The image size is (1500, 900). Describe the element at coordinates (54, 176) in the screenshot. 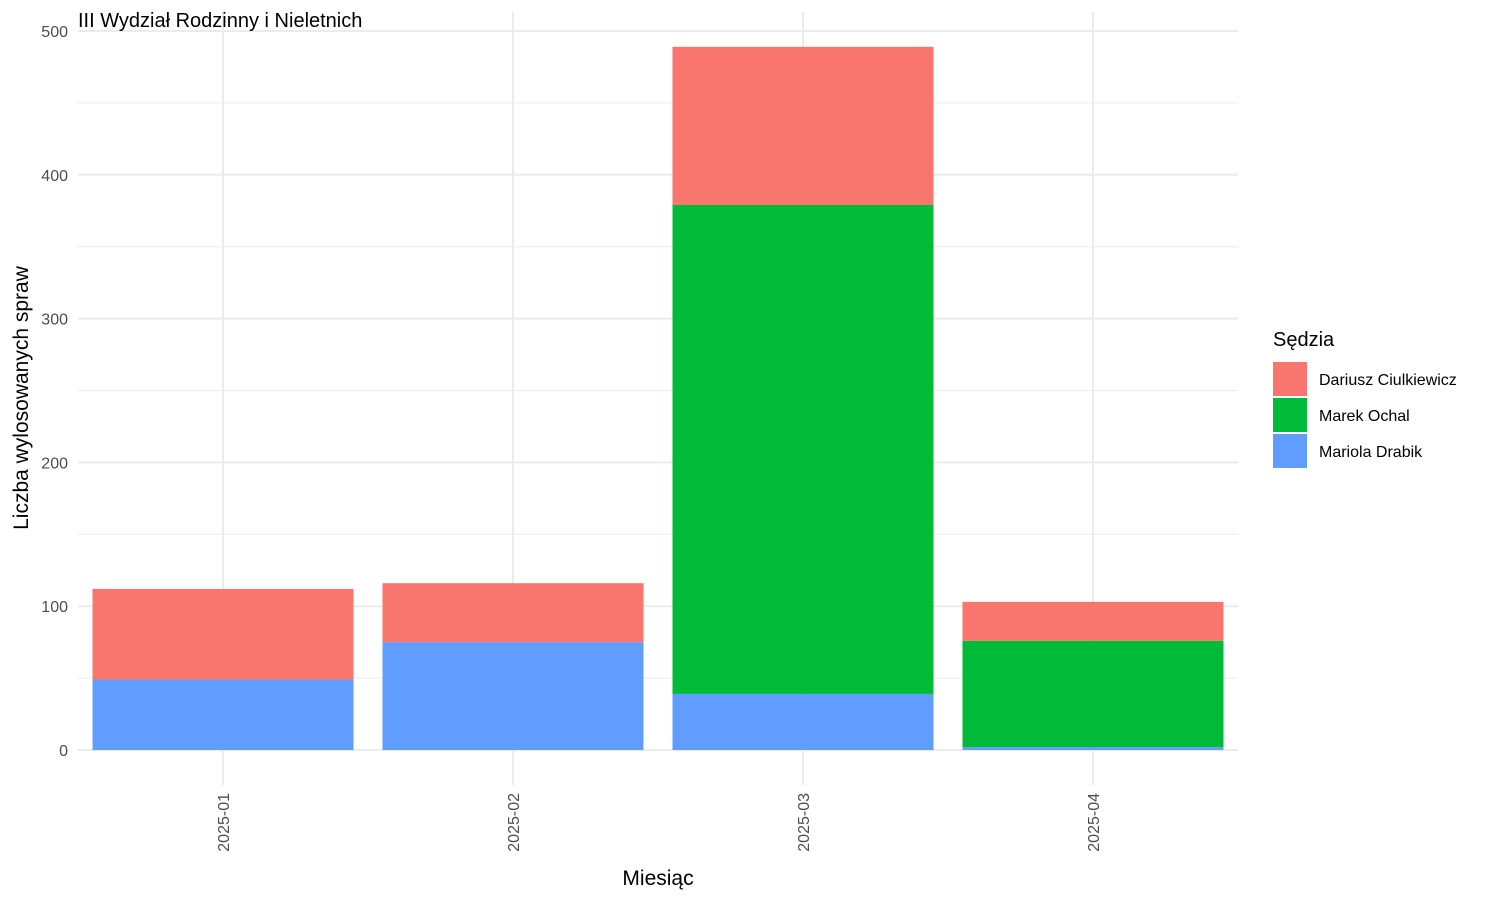

I see `y-tick-label: 400` at that location.